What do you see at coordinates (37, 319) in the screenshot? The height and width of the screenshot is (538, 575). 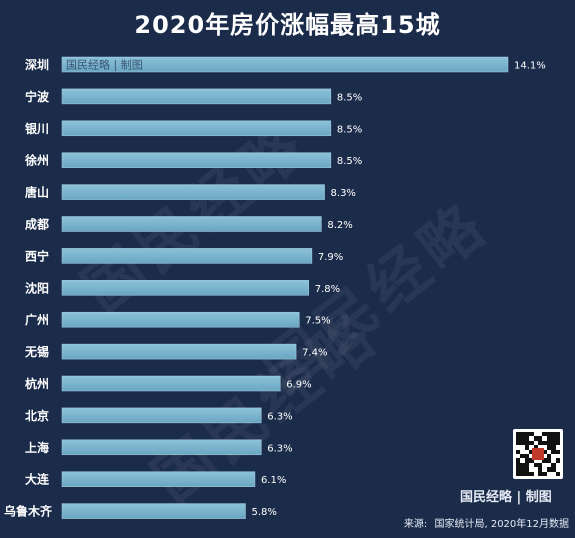 I see `category-label: 广州` at bounding box center [37, 319].